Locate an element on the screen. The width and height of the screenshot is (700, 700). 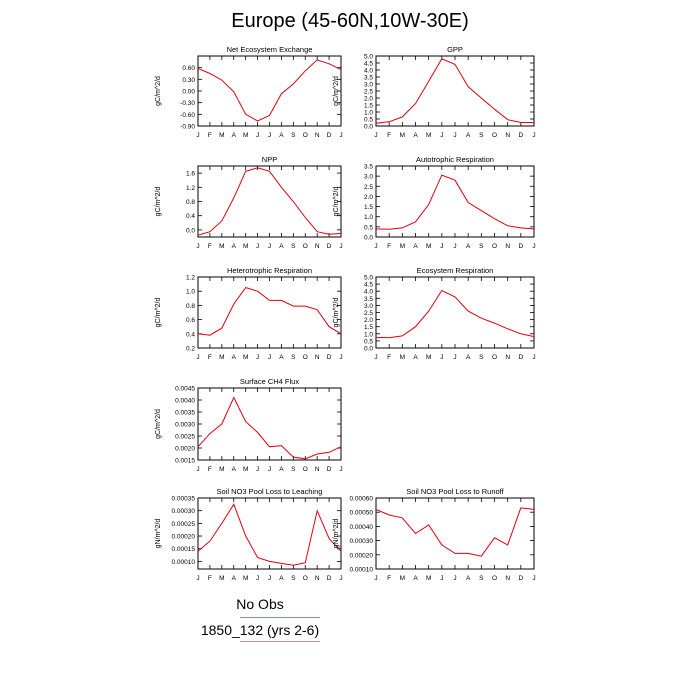
panel-title: Net Ecosystem Exchange is located at coordinates (270, 49).